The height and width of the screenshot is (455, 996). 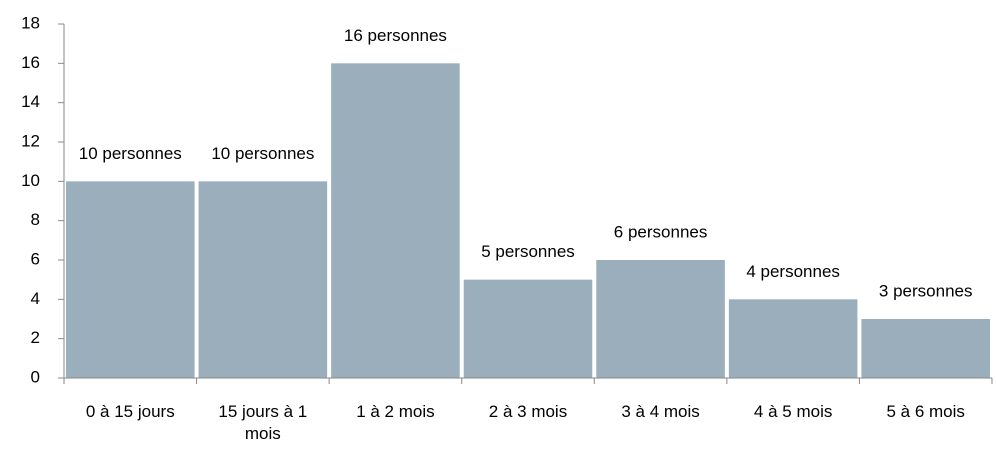 I want to click on y-tick-label: 6, so click(x=35, y=258).